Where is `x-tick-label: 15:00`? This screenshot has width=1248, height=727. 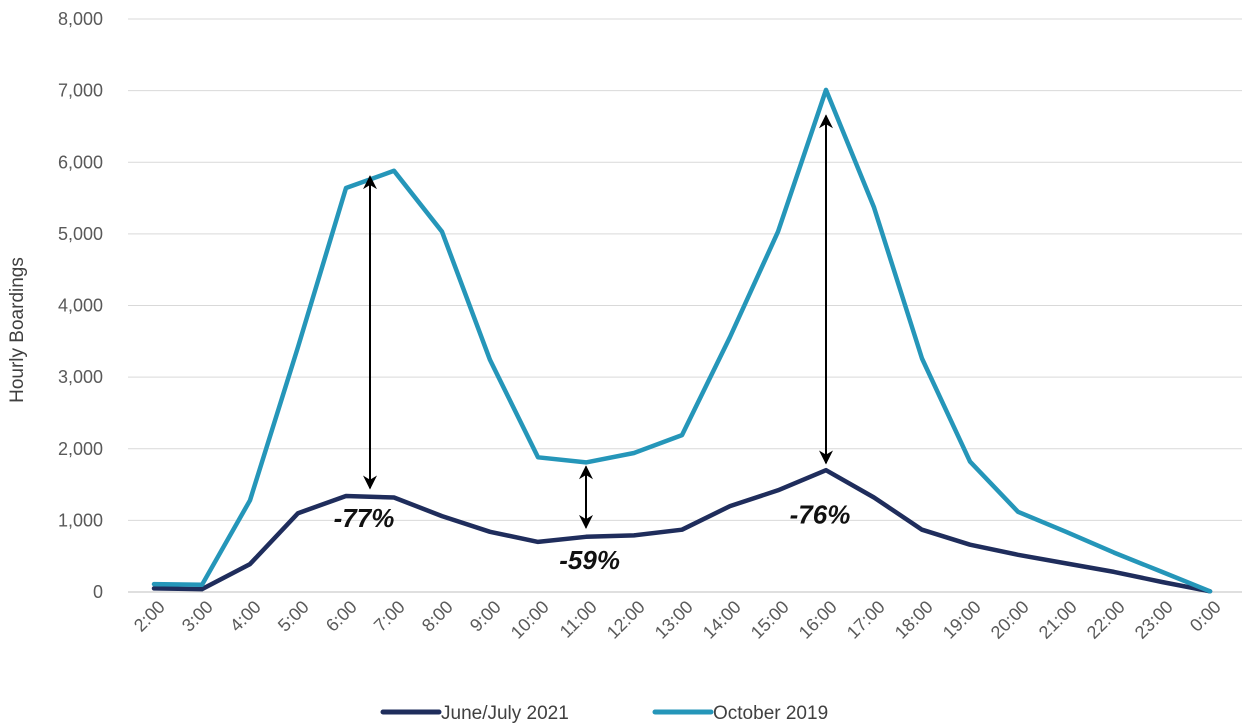
x-tick-label: 15:00 is located at coordinates (770, 620).